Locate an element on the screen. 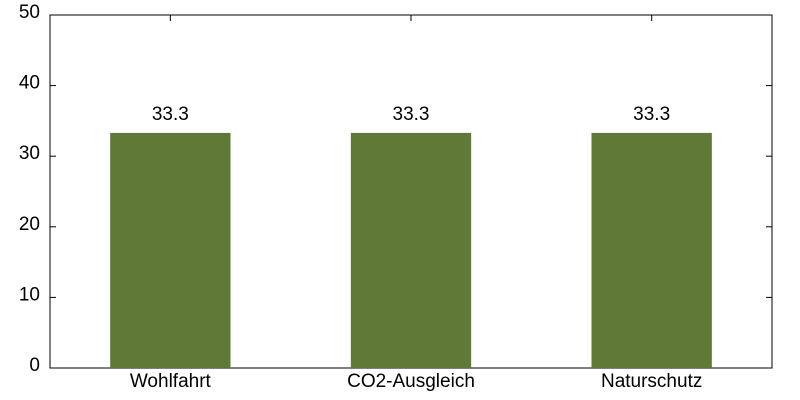 Image resolution: width=800 pixels, height=400 pixels. y-tick-label: 50 is located at coordinates (29, 12).